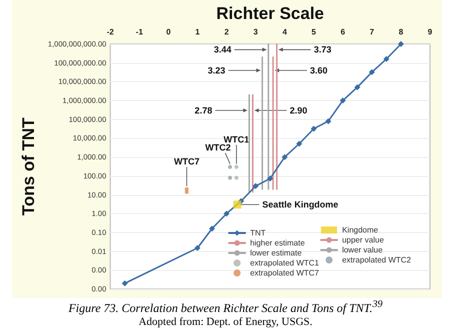 The width and height of the screenshot is (451, 333). Describe the element at coordinates (285, 273) in the screenshot. I see `legend-label: extrapolated WTC7` at that location.